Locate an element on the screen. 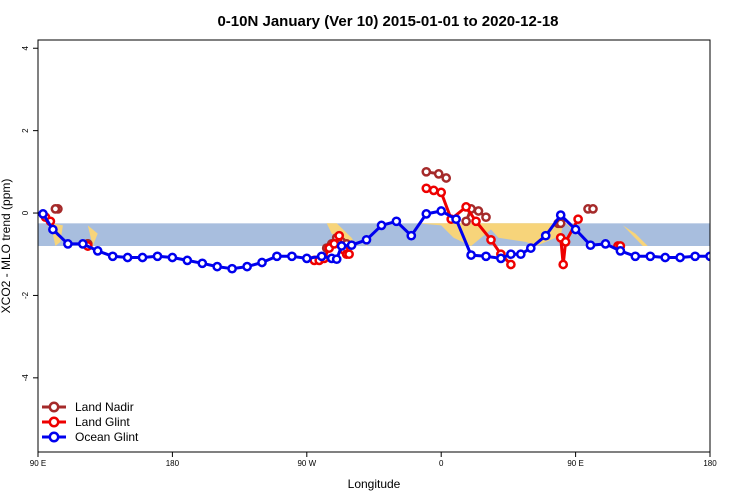  x-tick-label: 90 W is located at coordinates (306, 463).